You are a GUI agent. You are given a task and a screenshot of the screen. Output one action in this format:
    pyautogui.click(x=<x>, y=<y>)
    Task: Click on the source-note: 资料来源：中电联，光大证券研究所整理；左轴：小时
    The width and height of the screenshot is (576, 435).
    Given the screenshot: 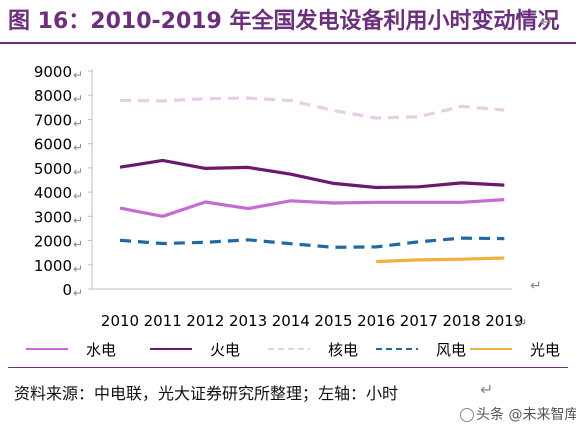 What is the action you would take?
    pyautogui.click(x=206, y=393)
    